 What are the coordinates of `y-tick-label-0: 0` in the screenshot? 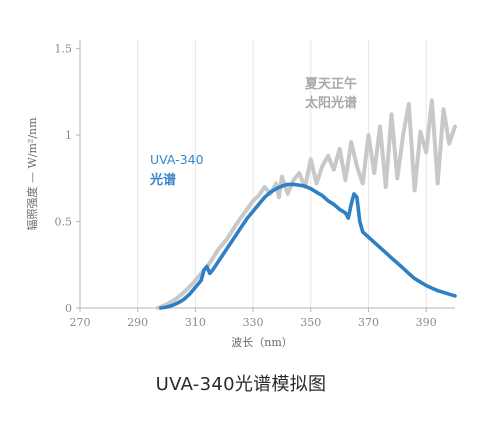 It's located at (68, 308).